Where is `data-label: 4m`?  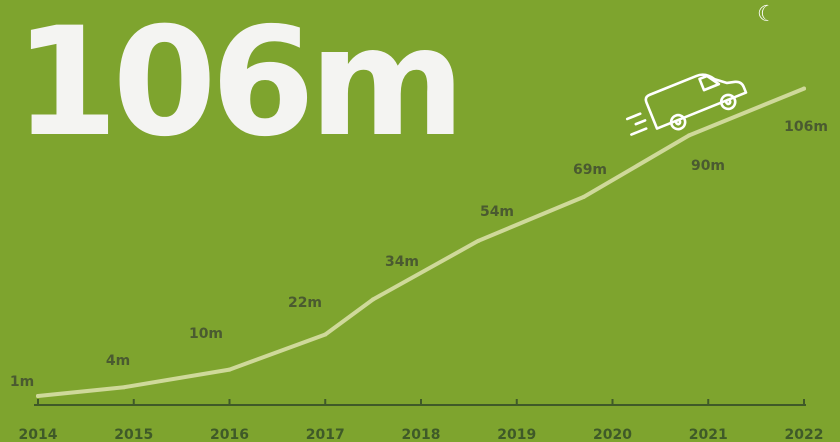
data-label: 4m is located at coordinates (118, 361).